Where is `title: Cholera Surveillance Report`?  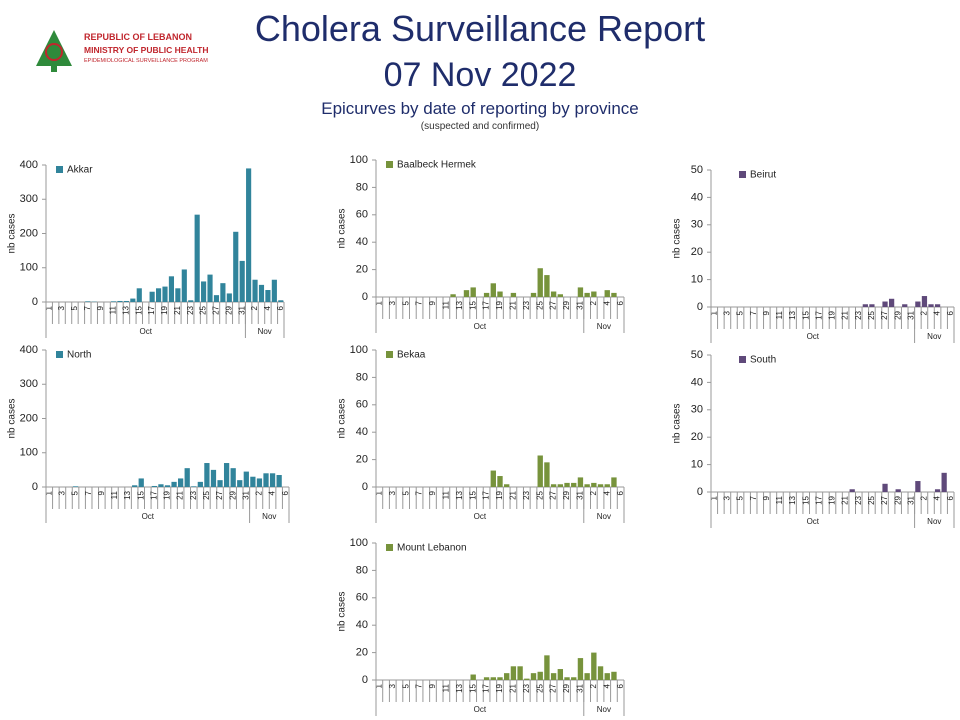 title: Cholera Surveillance Report is located at coordinates (480, 28).